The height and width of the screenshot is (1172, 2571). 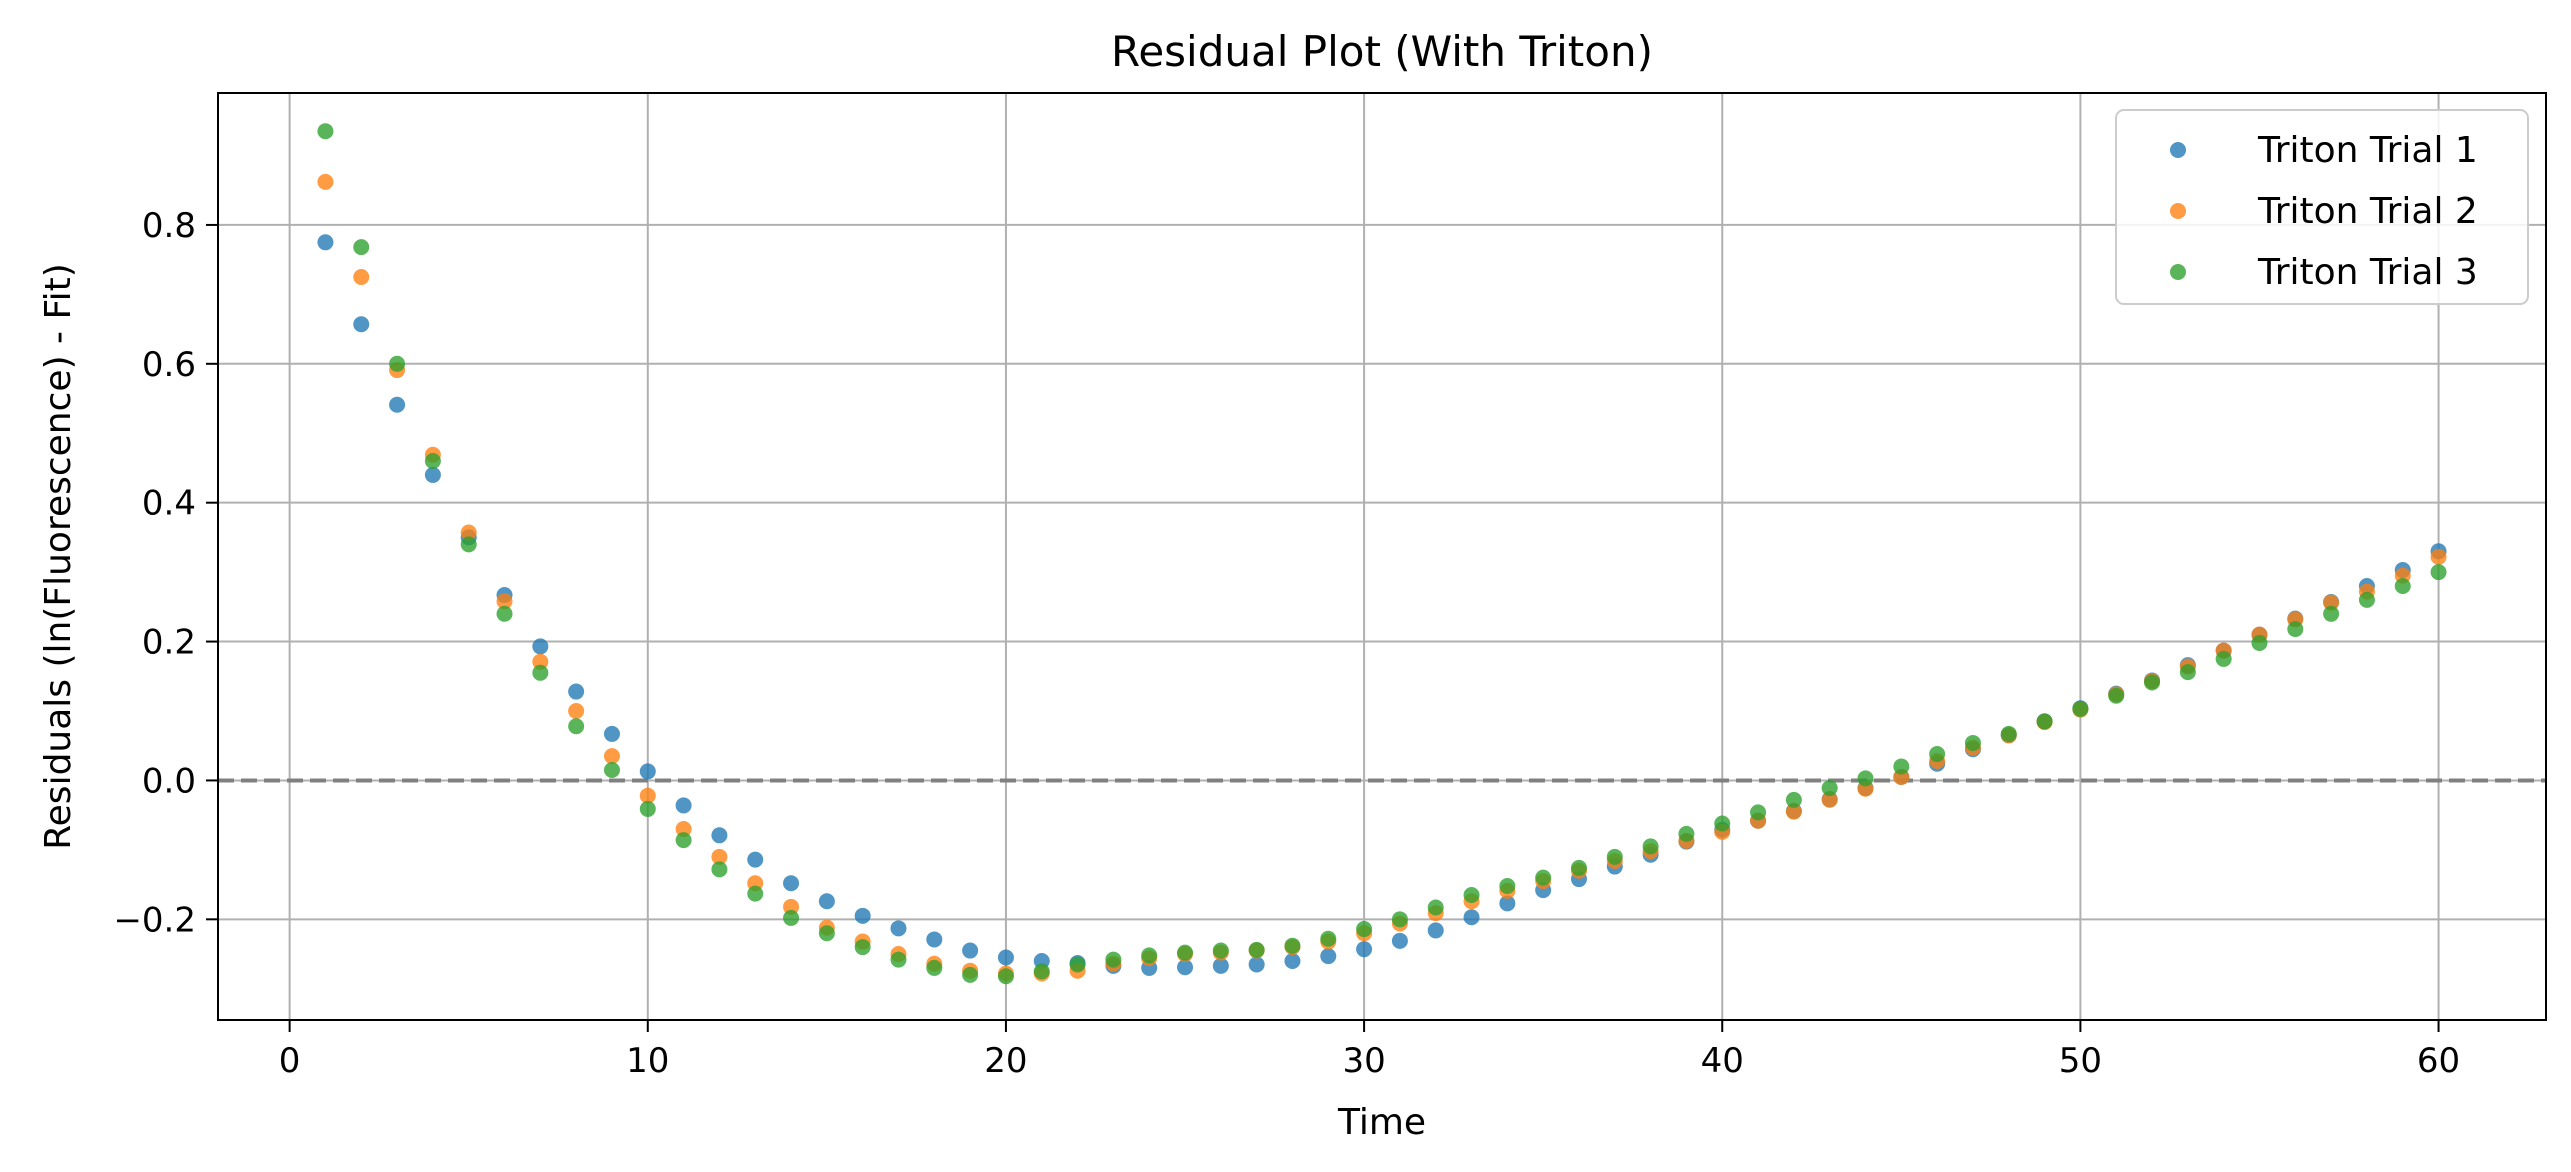 I want to click on x-axis-label: Time, so click(x=1381, y=1122).